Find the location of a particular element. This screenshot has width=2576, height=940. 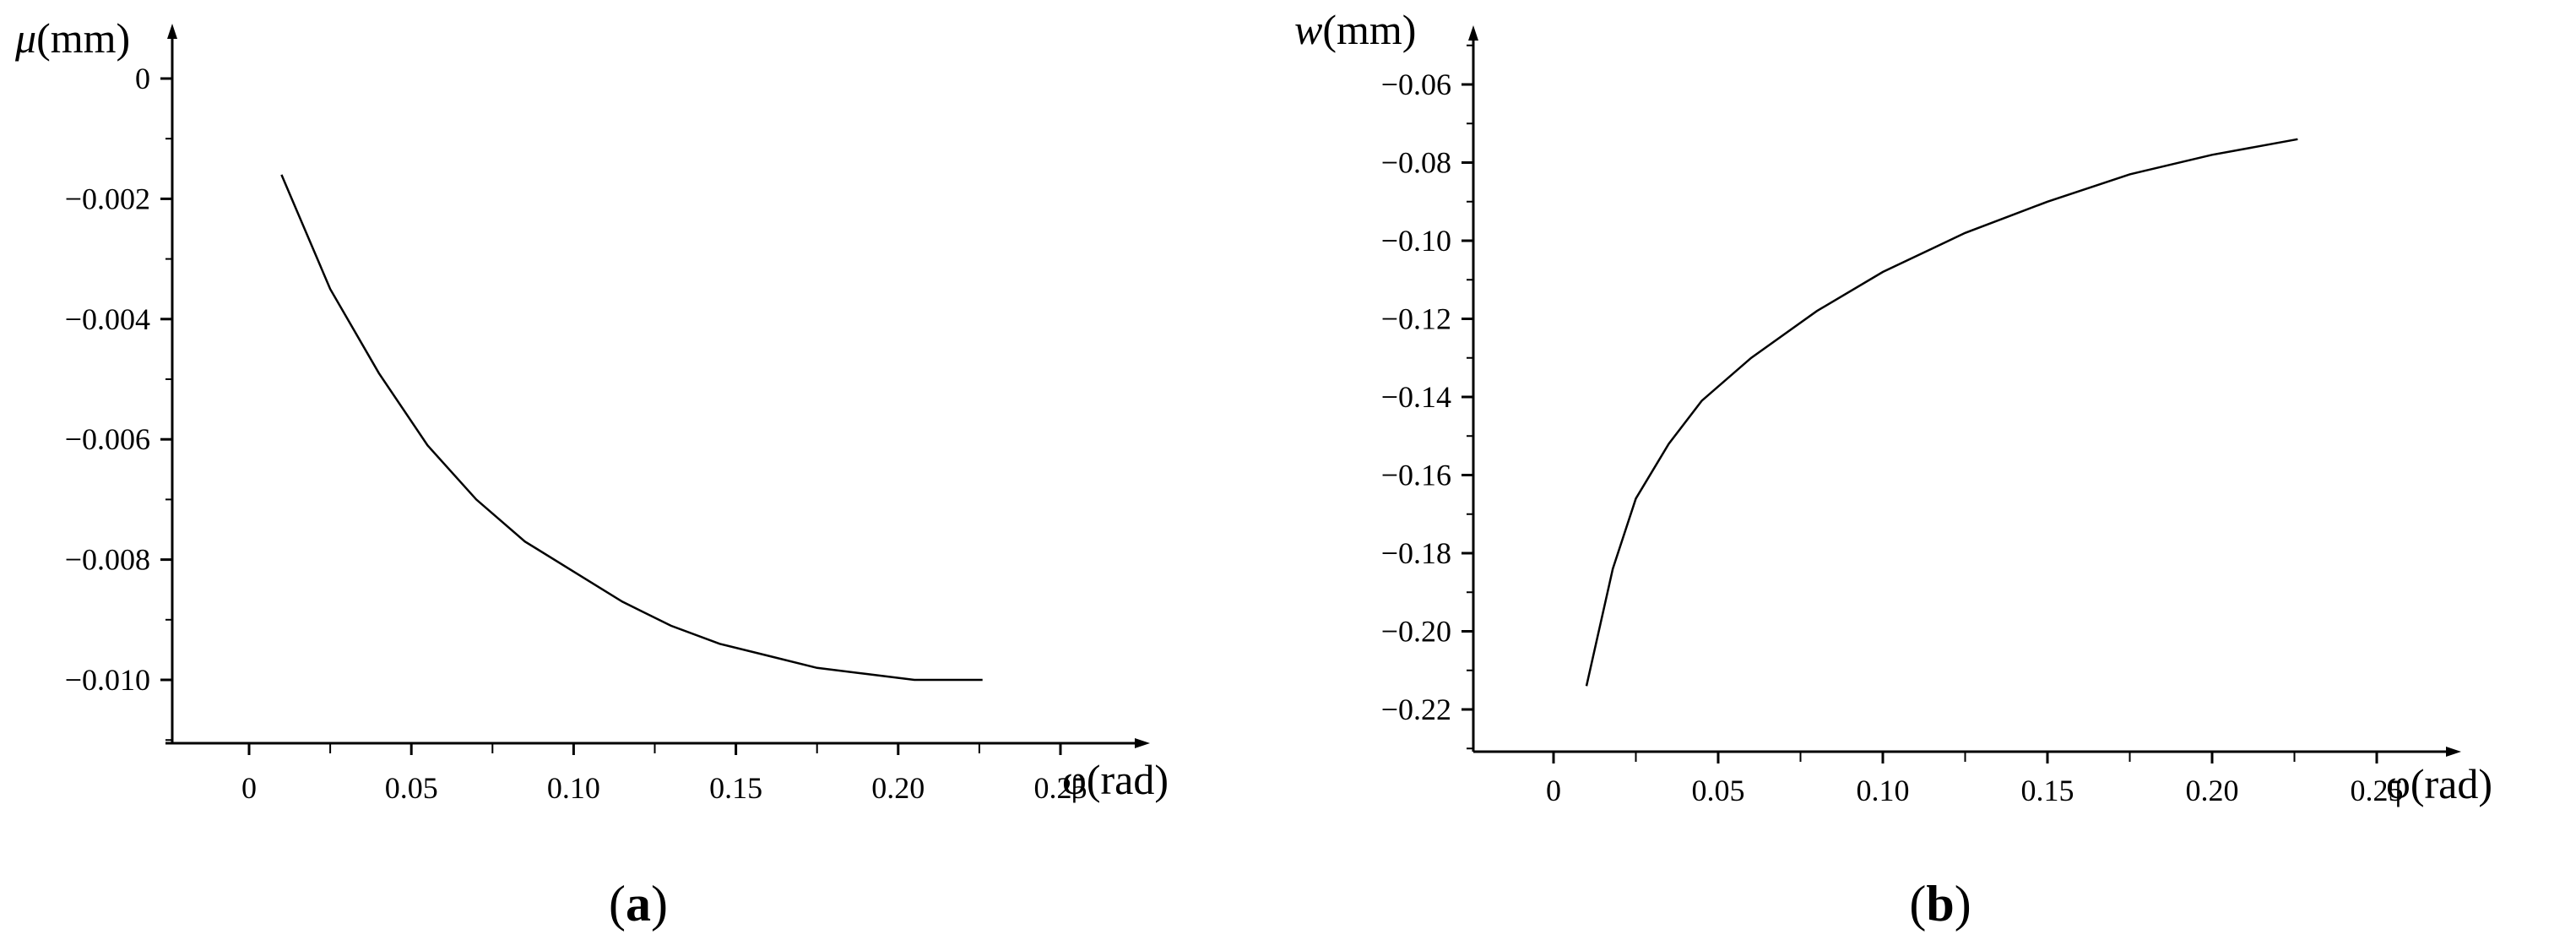

y-tick-label: −0.008 is located at coordinates (107, 560).